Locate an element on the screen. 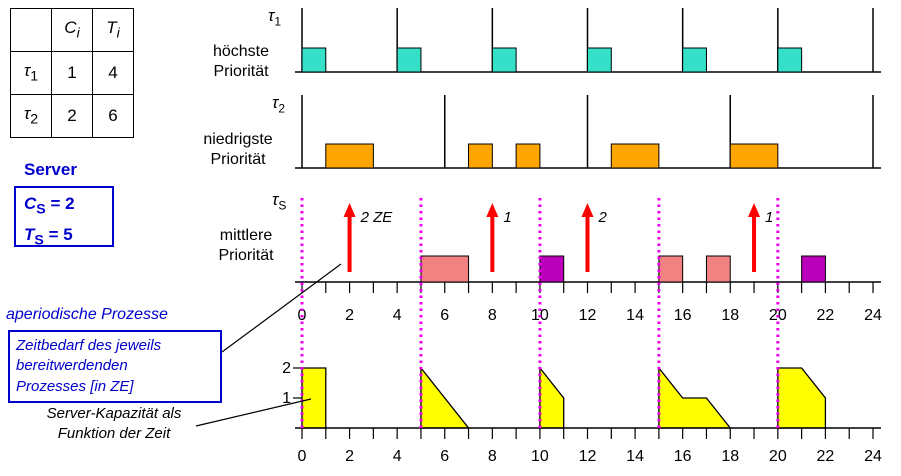 The image size is (901, 476). ts-sub: S is located at coordinates (39, 240).